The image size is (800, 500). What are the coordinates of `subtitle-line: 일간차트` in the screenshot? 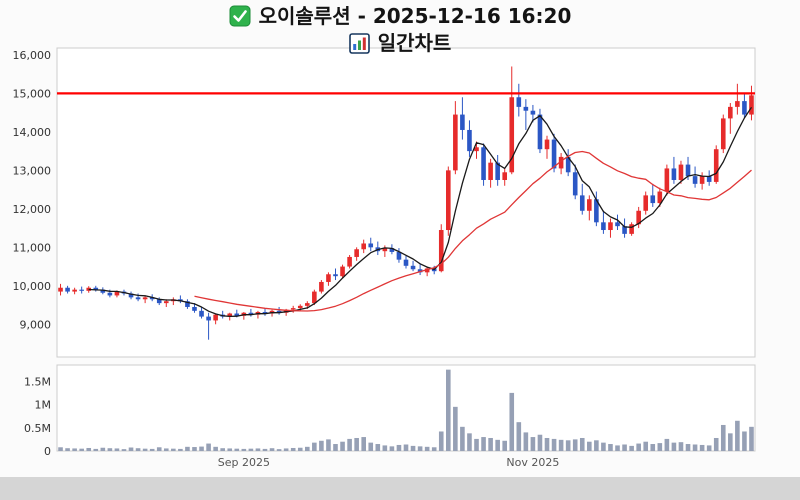 It's located at (400, 43).